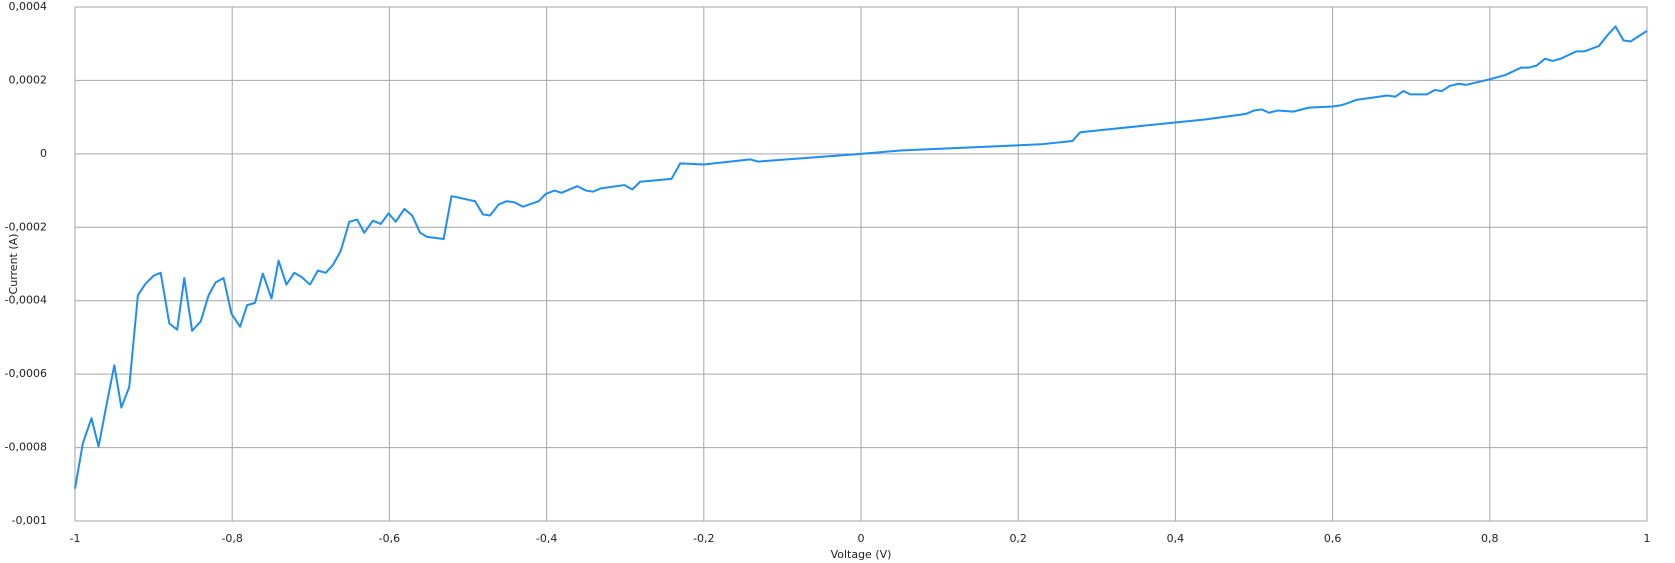 Image resolution: width=1675 pixels, height=563 pixels. I want to click on y-tick-label: 0,0002, so click(28, 79).